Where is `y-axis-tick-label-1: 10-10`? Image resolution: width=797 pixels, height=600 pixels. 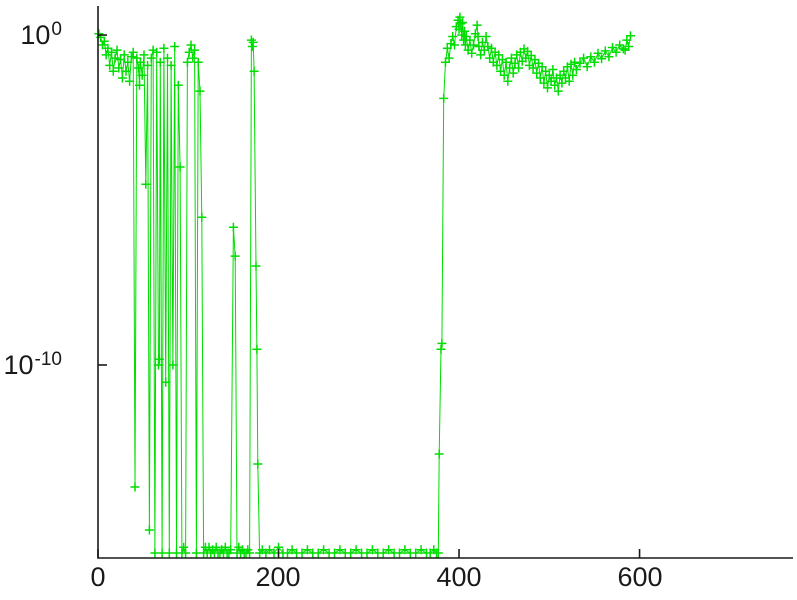
y-axis-tick-label-1: 10-10 is located at coordinates (32, 364).